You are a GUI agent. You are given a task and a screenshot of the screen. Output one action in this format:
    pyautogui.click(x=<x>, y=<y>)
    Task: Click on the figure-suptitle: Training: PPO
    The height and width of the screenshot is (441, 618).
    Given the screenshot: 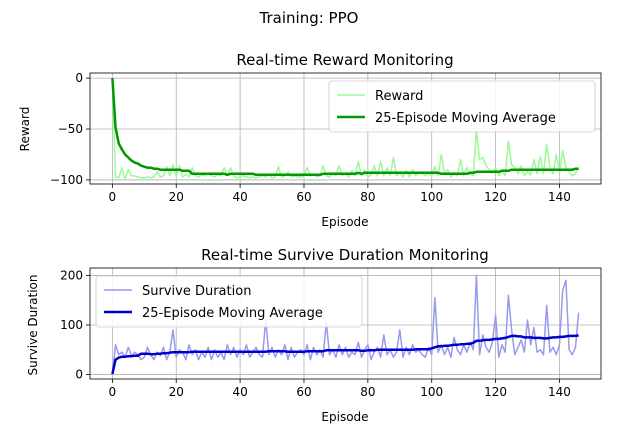 What is the action you would take?
    pyautogui.click(x=309, y=18)
    